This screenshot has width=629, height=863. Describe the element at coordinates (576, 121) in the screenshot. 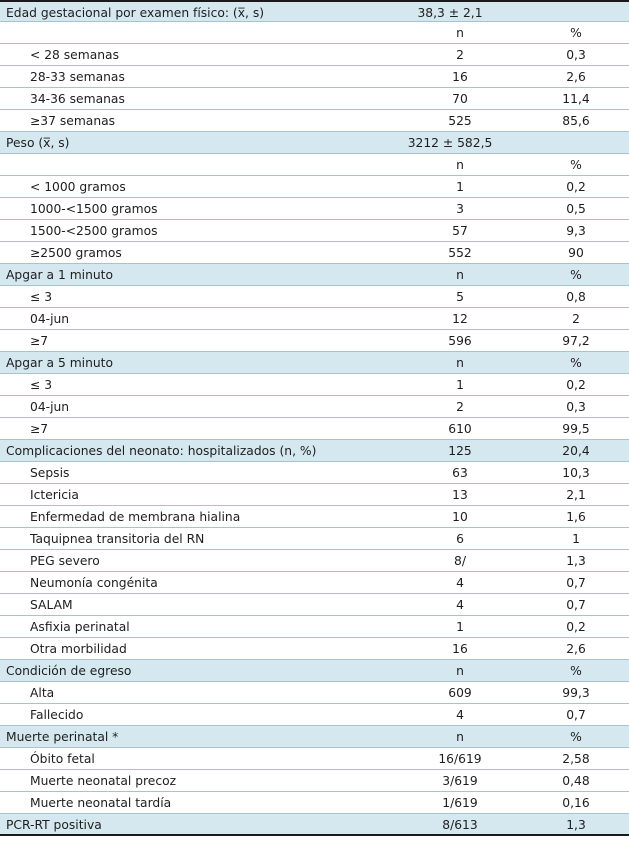

I see `percent-cell: 85,6` at that location.